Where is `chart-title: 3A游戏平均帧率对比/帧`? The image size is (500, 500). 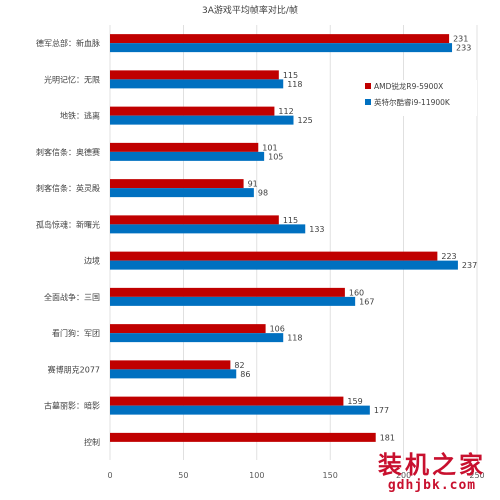 chart-title: 3A游戏平均帧率对比/帧 is located at coordinates (250, 10).